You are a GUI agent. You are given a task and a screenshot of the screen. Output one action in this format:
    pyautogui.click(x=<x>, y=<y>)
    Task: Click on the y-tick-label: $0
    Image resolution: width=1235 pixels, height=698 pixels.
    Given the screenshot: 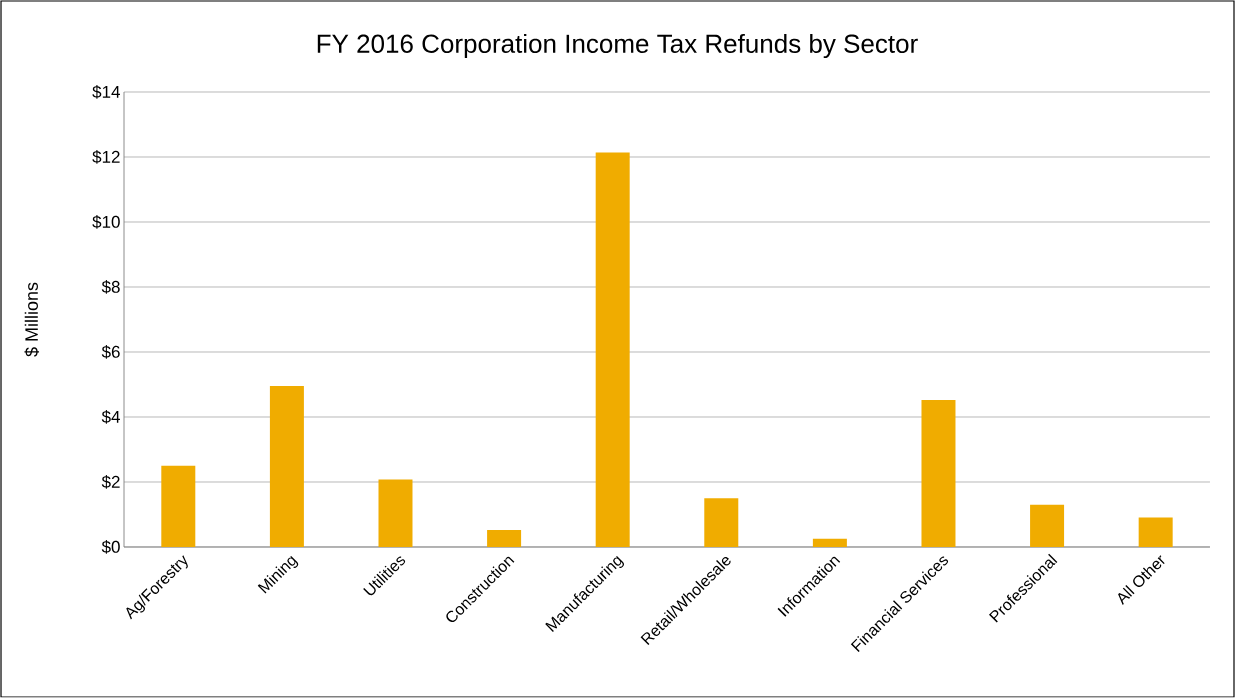 What is the action you would take?
    pyautogui.click(x=110, y=547)
    